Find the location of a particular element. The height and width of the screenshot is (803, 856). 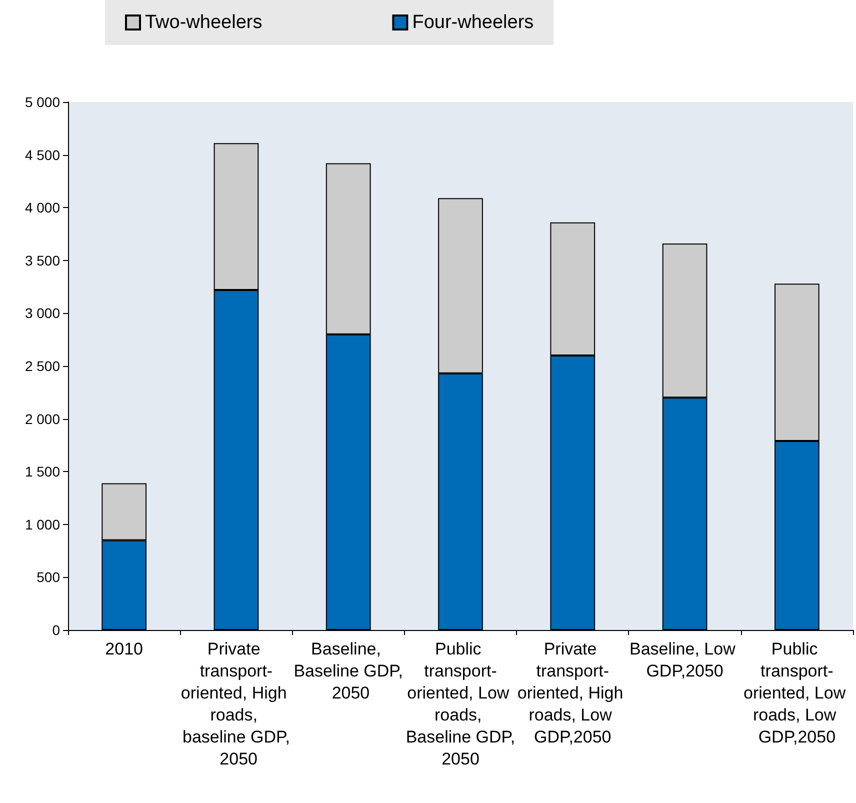

x-tick-label: Baseline, Baseline GDP, 2050 is located at coordinates (349, 671).